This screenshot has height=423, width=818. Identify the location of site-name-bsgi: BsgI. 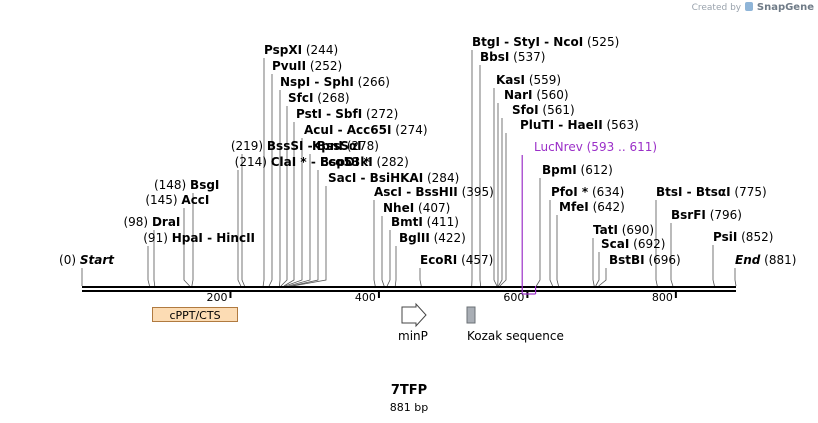
(204, 185).